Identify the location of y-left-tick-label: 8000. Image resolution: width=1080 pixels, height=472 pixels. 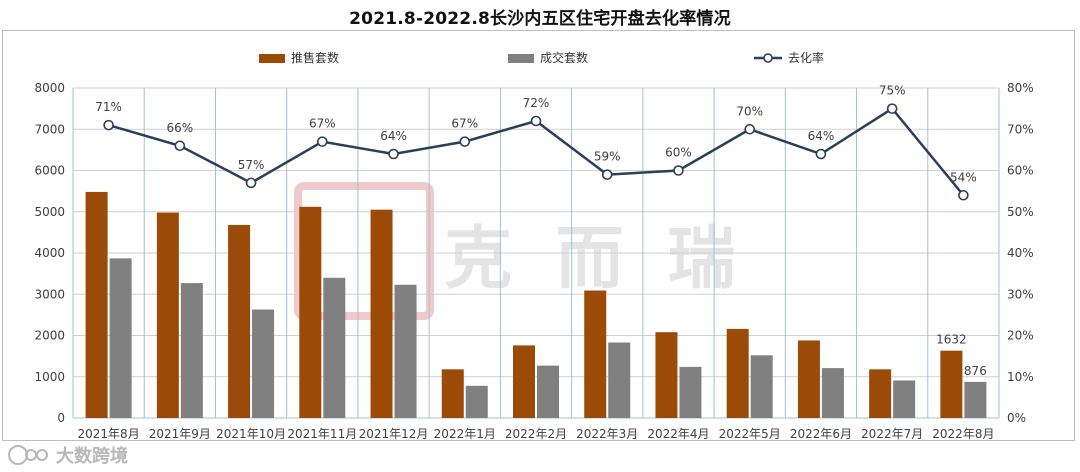
(49, 88).